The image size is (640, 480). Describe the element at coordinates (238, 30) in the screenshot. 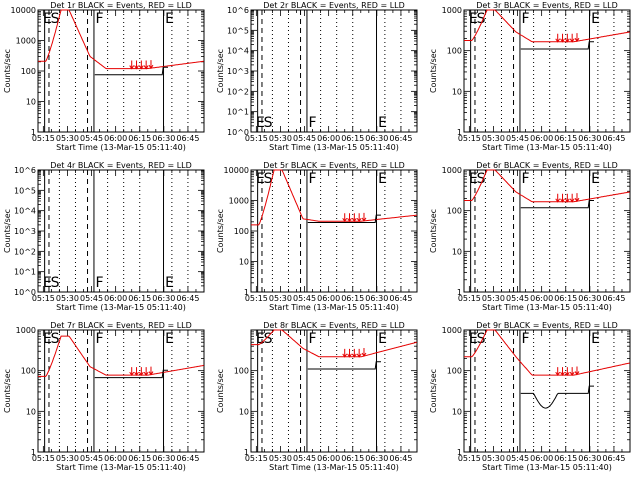

I see `y-tick-label: 10^5` at that location.